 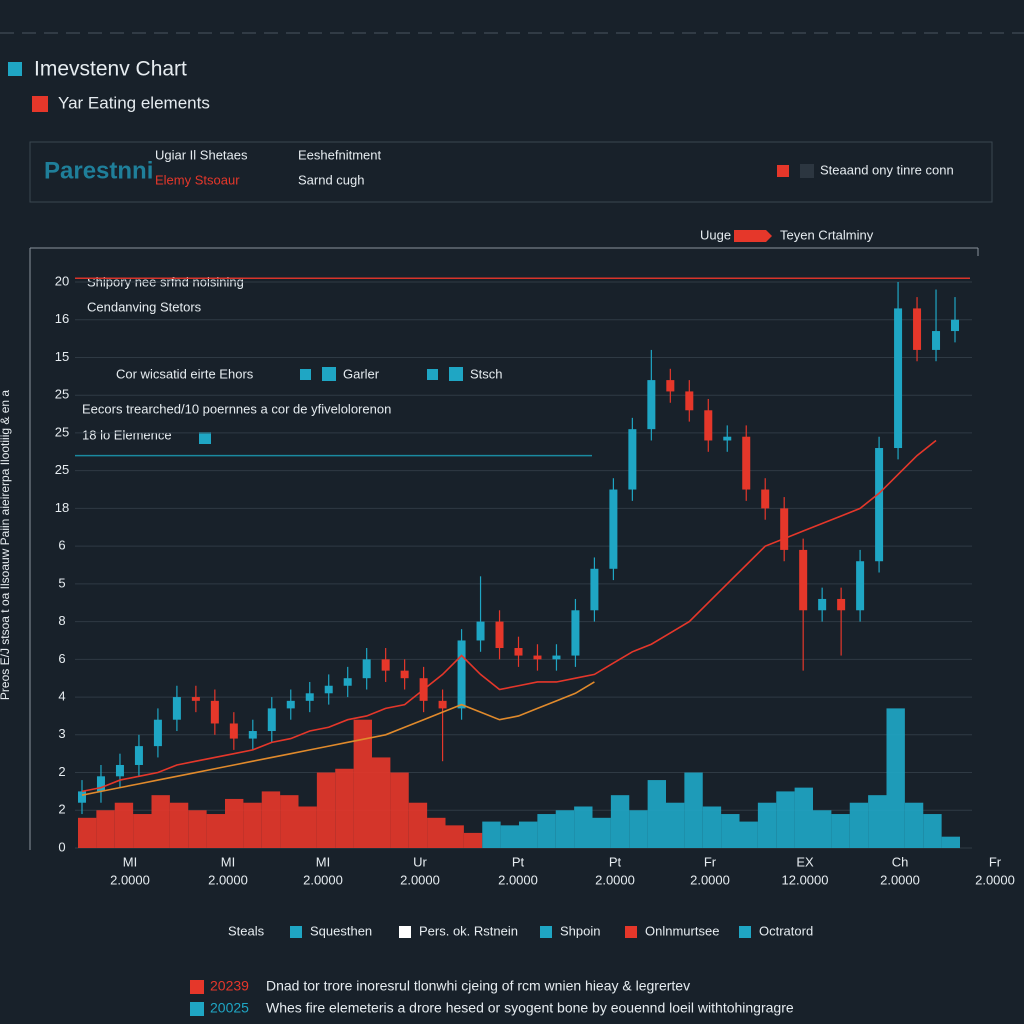 What do you see at coordinates (61, 582) in the screenshot?
I see `y-tick-label: 5` at bounding box center [61, 582].